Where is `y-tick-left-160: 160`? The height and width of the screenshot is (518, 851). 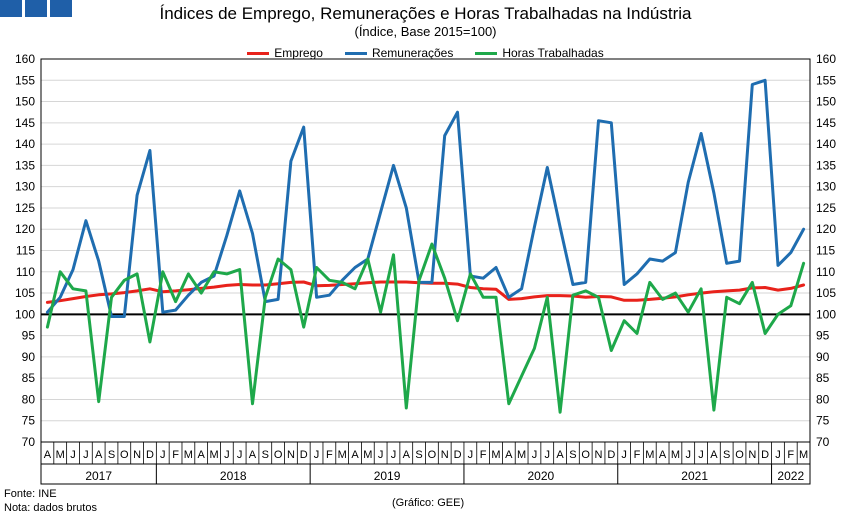 y-tick-left-160: 160 is located at coordinates (25, 59).